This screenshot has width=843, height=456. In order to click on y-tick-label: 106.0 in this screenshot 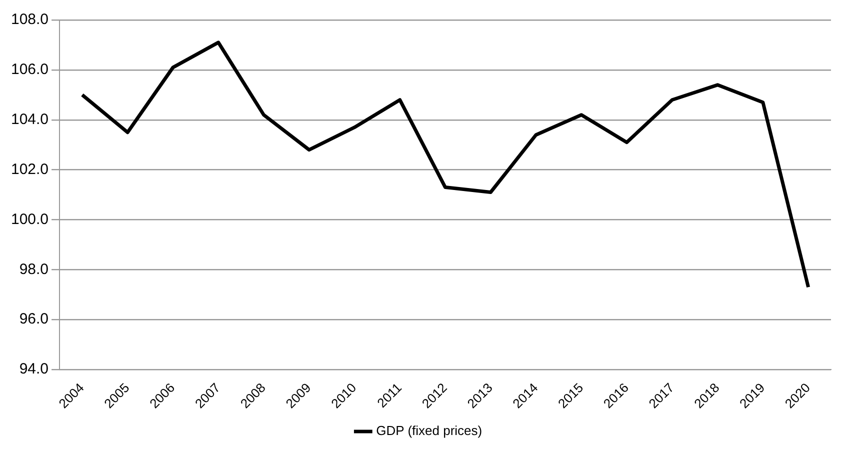, I will do `click(29, 69)`.